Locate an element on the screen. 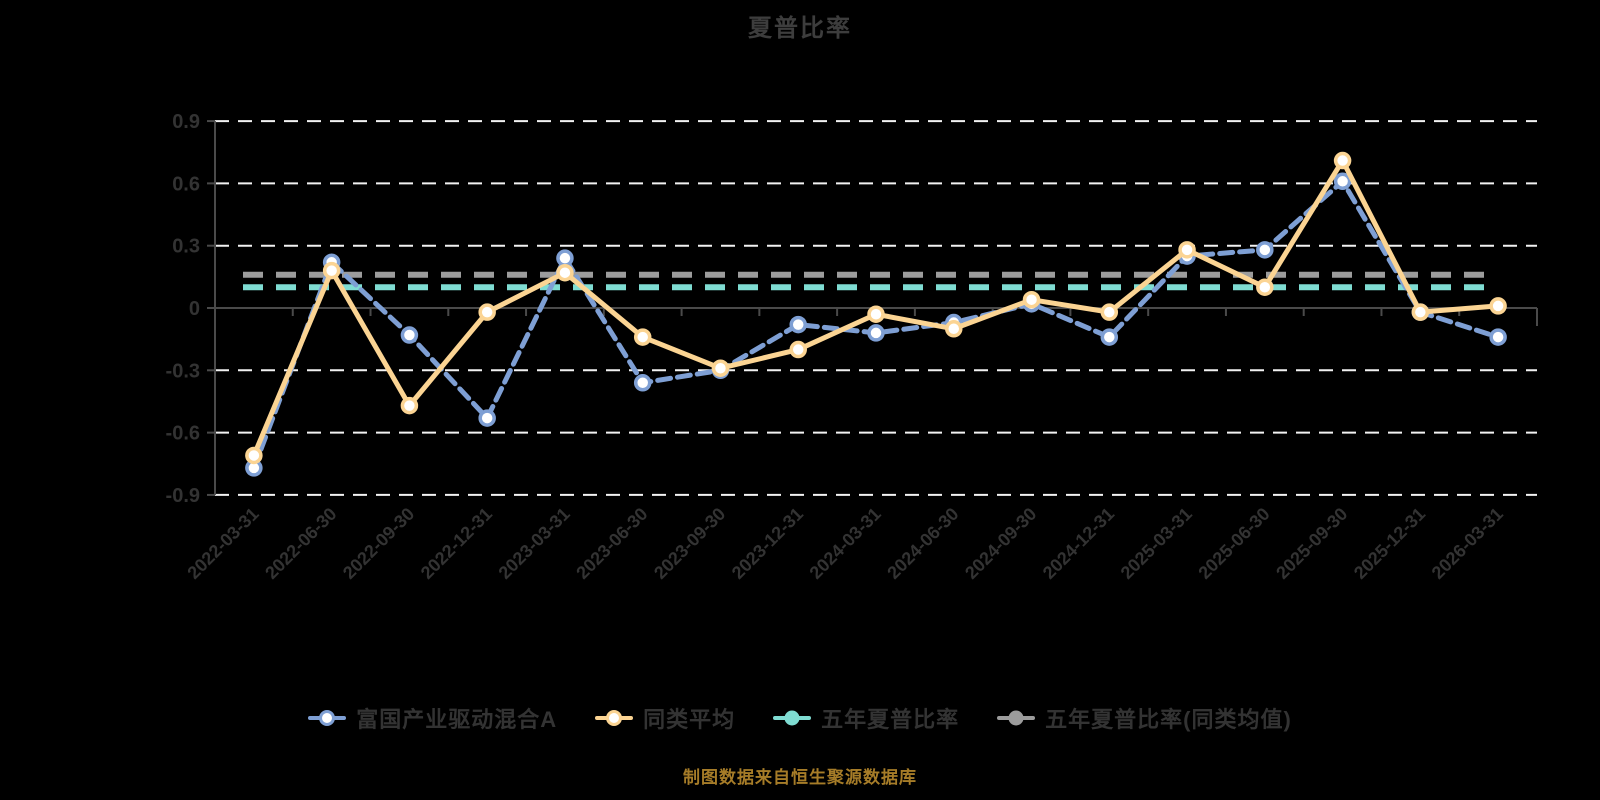  x-axis-label: 2023-09-30 is located at coordinates (689, 543).